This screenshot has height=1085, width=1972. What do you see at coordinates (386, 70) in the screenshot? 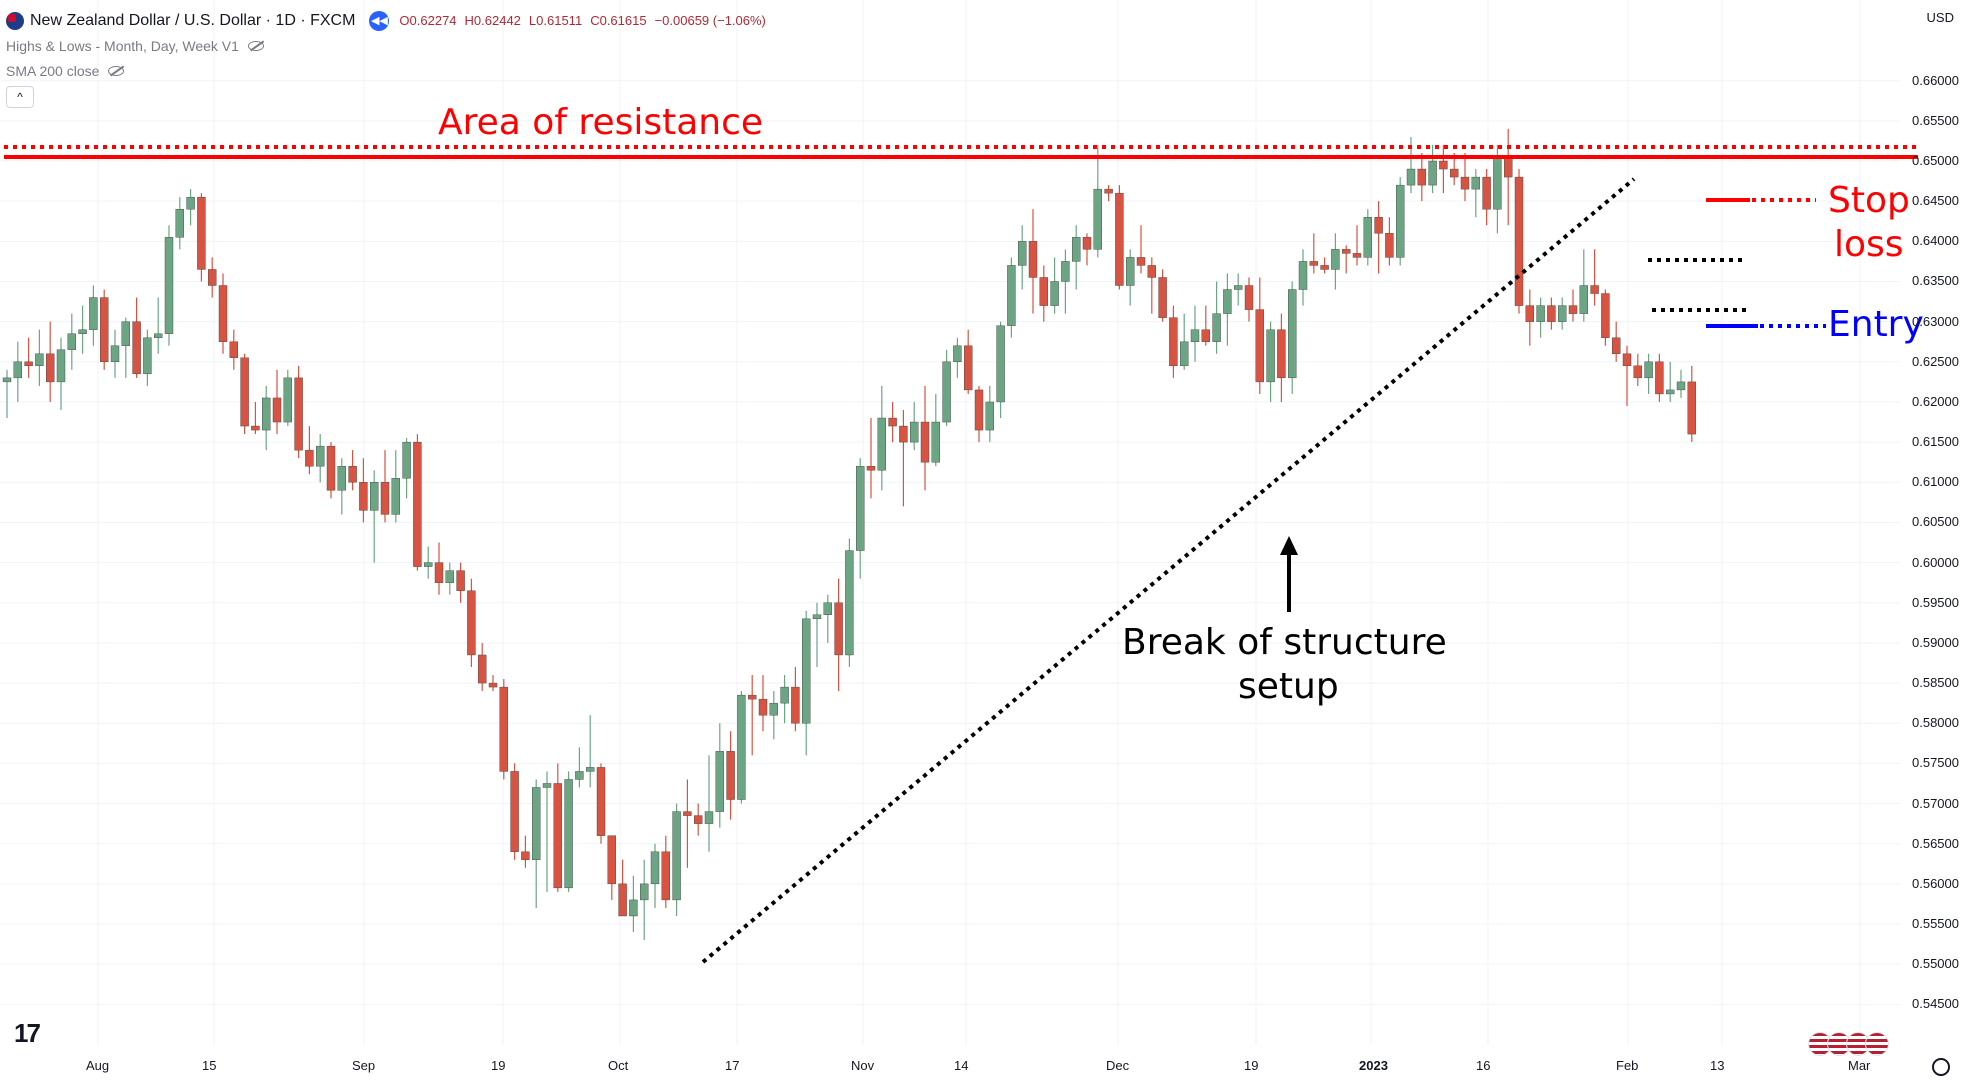
I see `indicator-row-sma: SMA 200 close` at bounding box center [386, 70].